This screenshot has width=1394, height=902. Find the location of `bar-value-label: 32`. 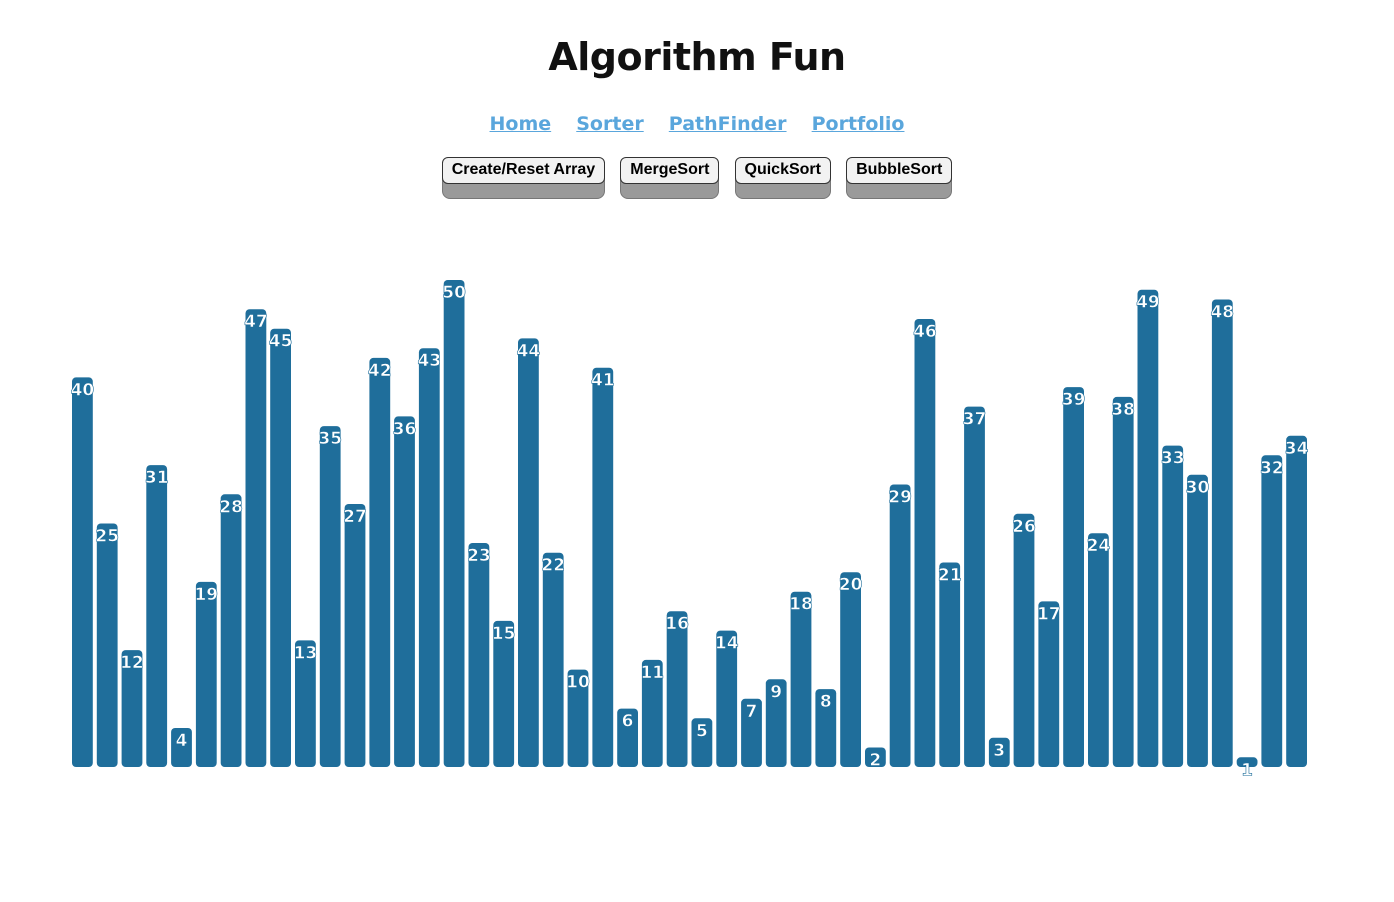

bar-value-label: 32 is located at coordinates (1272, 468).